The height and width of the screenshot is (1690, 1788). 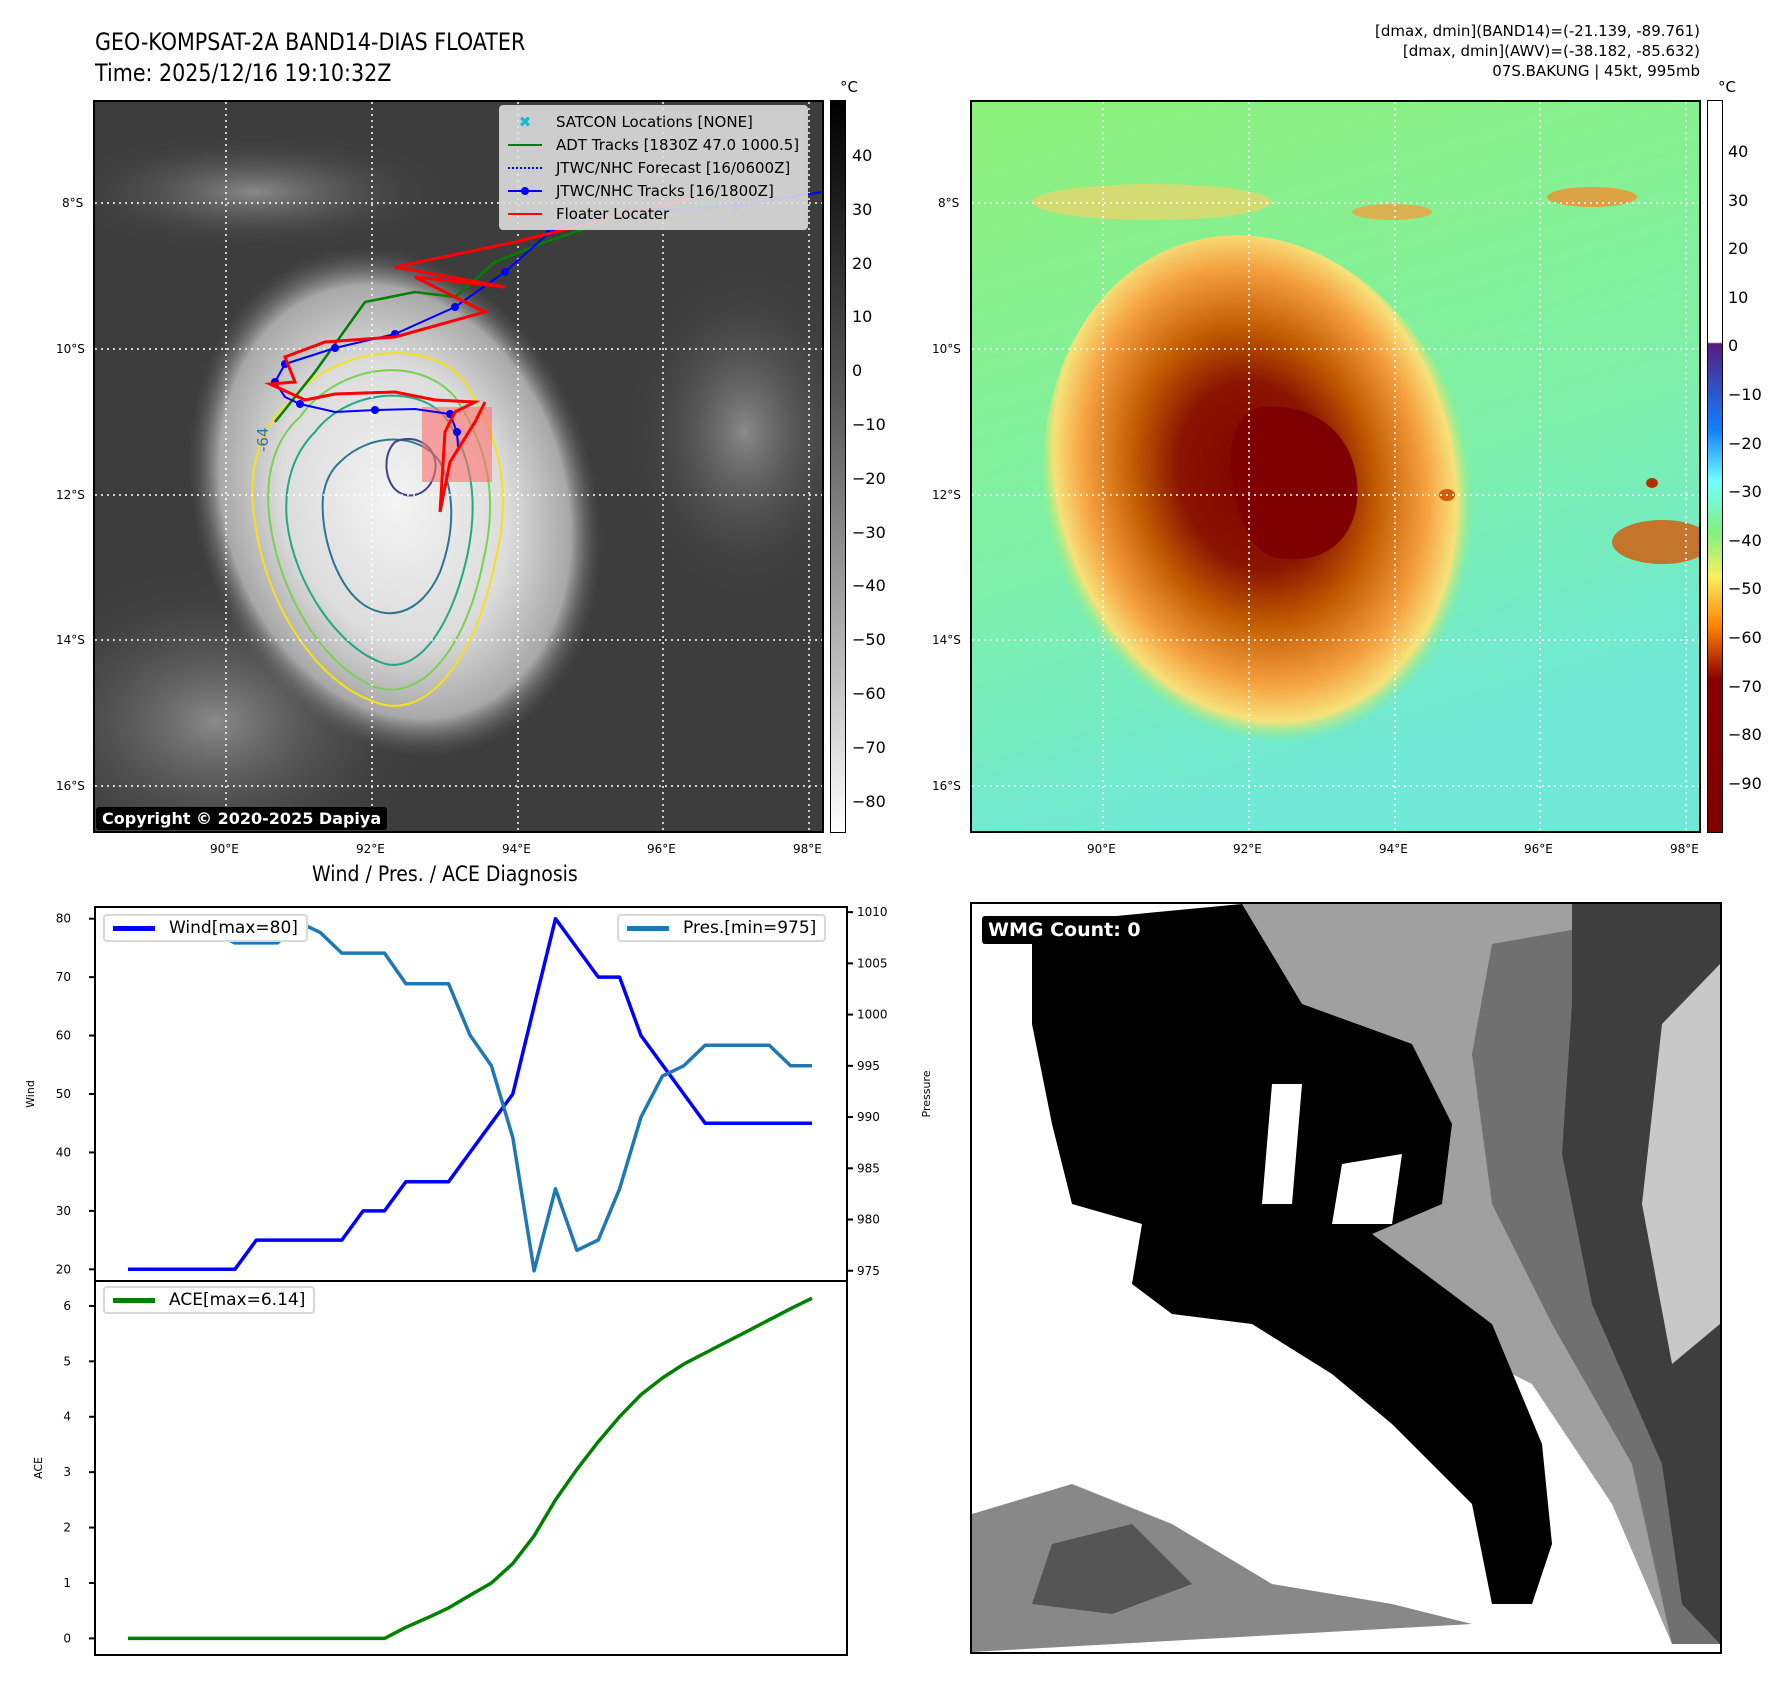 I want to click on legend-item-adt: ADT Tracks [1830Z 47.0 1000.5], so click(x=653, y=144).